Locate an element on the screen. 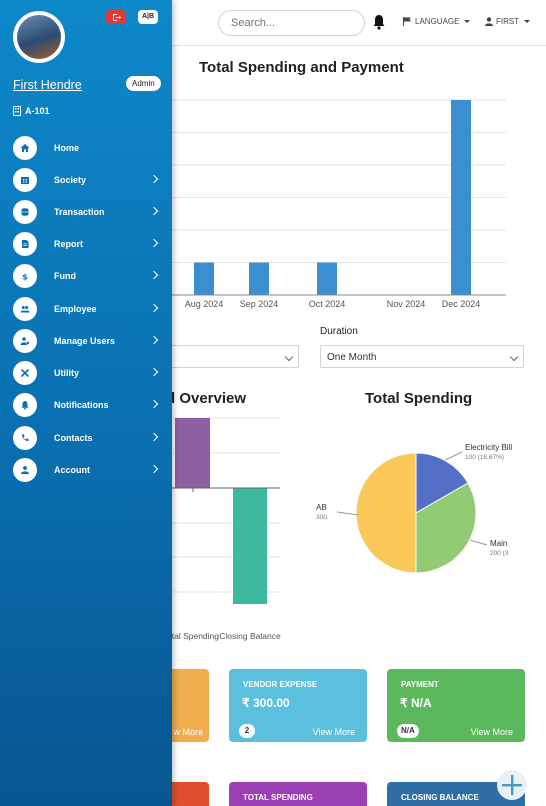 Image resolution: width=546 pixels, height=806 pixels. sidebar-item-employee: Employee is located at coordinates (87, 308).